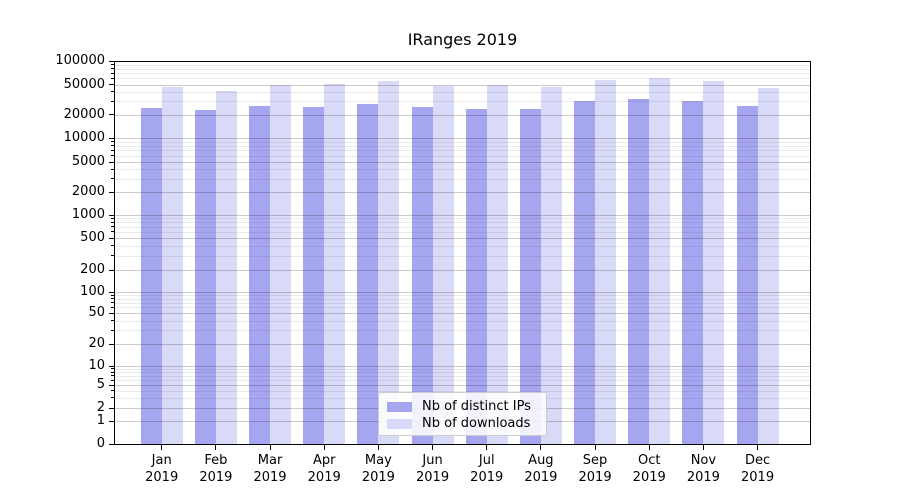 The image size is (900, 500). I want to click on x-tick-label-oct-2019: Oct 2019, so click(649, 469).